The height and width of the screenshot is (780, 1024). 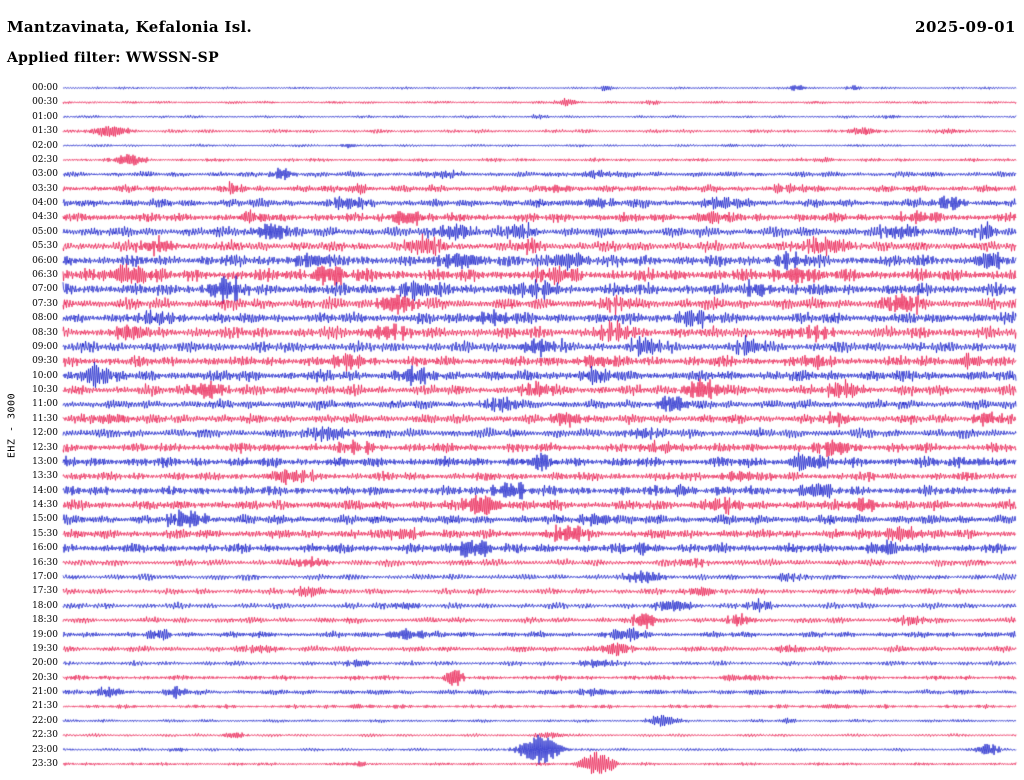 I want to click on station-title: Mantzavinata, Kefalonia Isl., so click(x=129, y=27).